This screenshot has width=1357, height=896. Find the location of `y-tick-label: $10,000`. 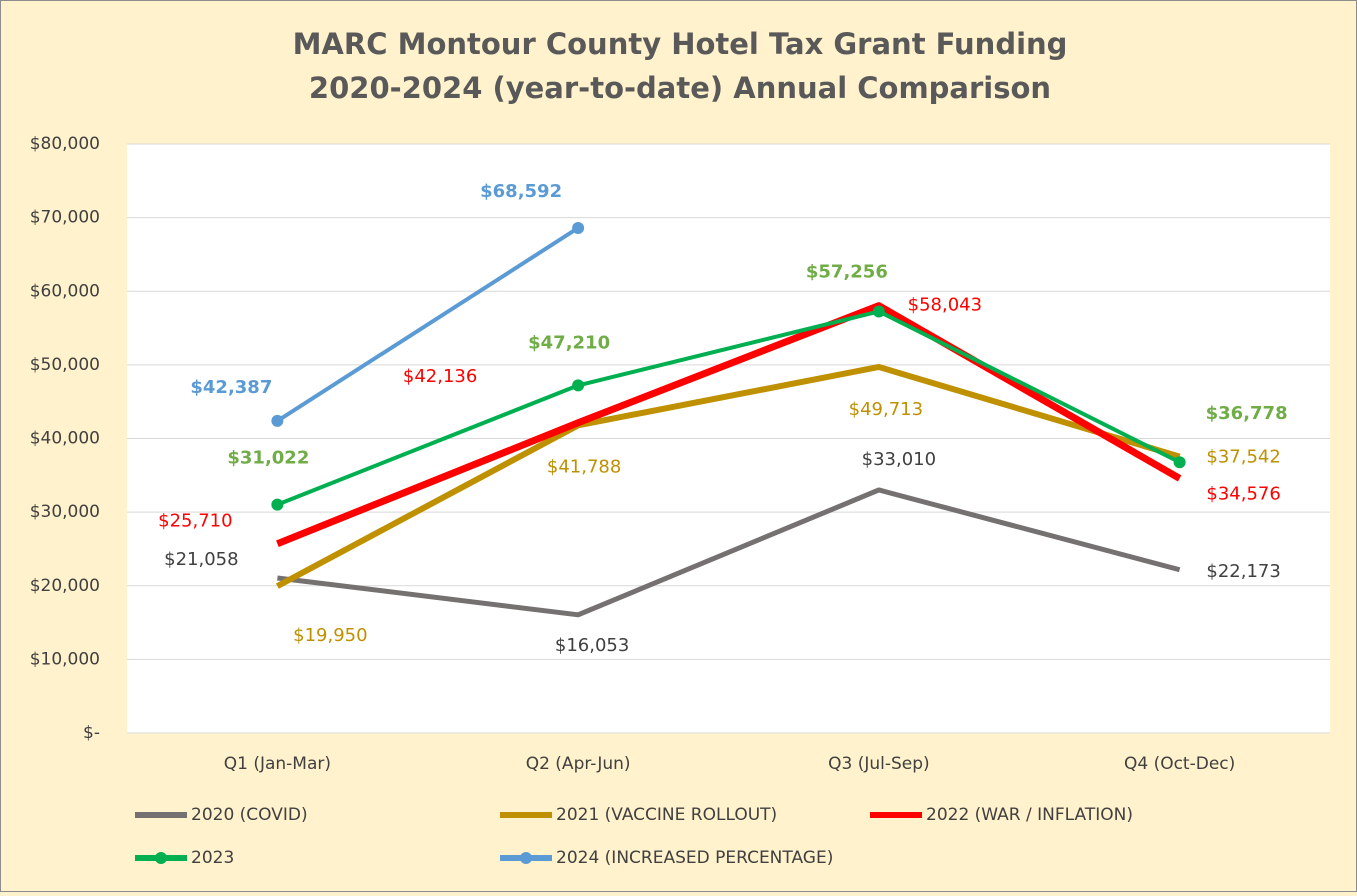

y-tick-label: $10,000 is located at coordinates (65, 659).